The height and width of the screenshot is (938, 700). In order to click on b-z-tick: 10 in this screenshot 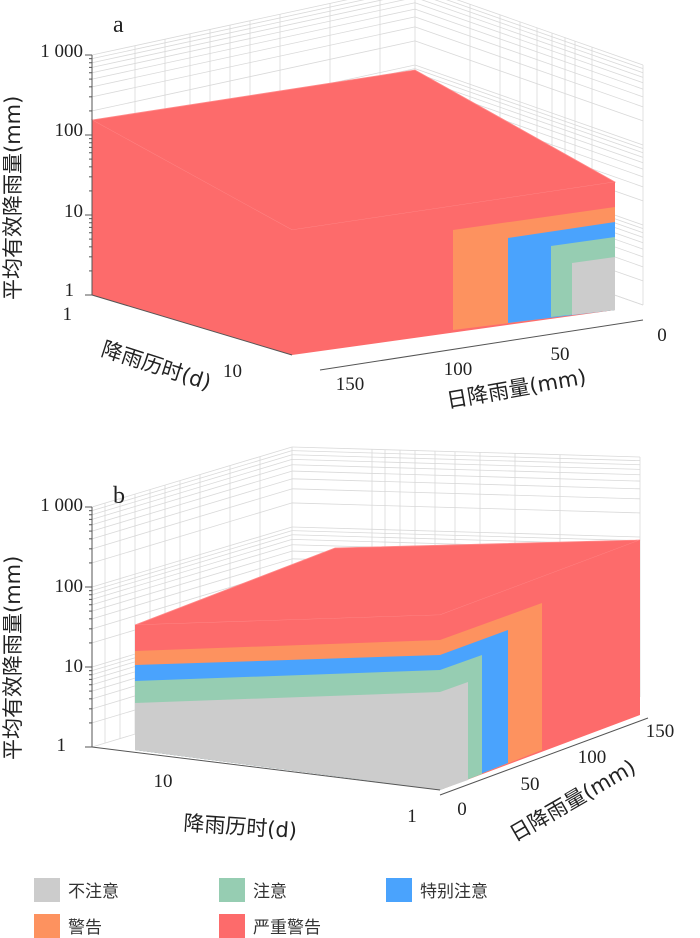, I will do `click(73, 666)`.